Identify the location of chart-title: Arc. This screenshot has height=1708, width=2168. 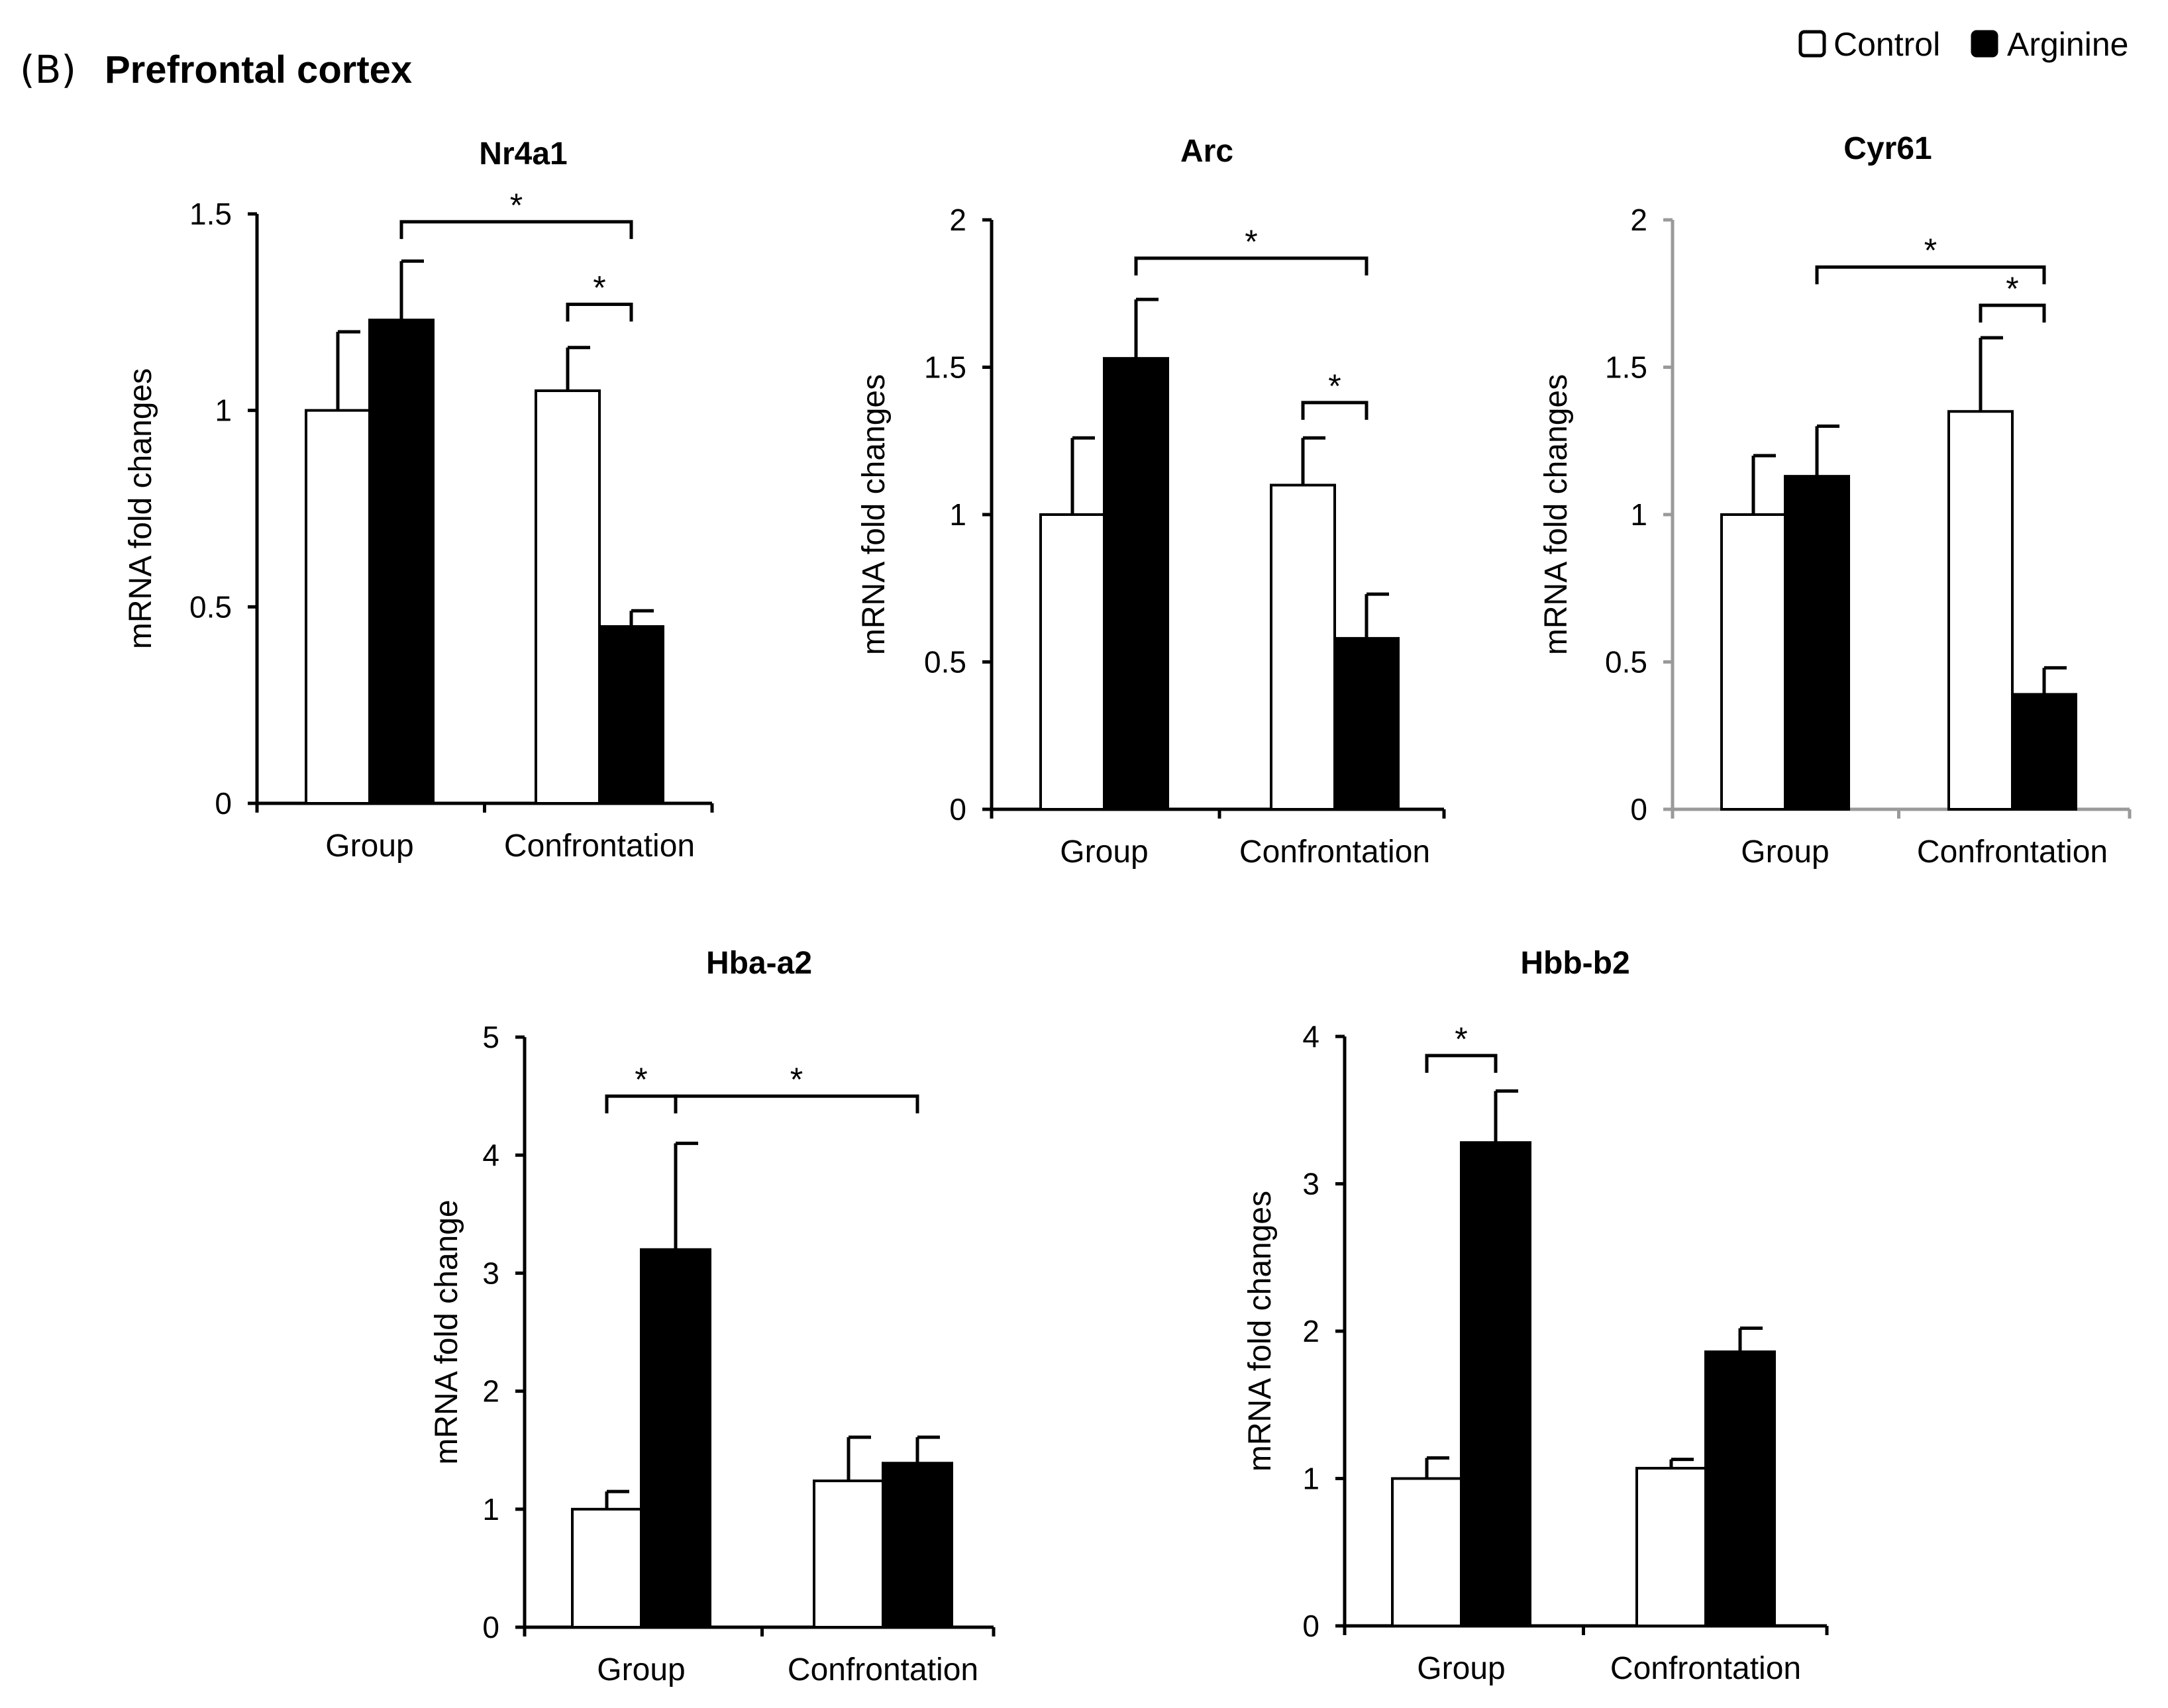
(1206, 151).